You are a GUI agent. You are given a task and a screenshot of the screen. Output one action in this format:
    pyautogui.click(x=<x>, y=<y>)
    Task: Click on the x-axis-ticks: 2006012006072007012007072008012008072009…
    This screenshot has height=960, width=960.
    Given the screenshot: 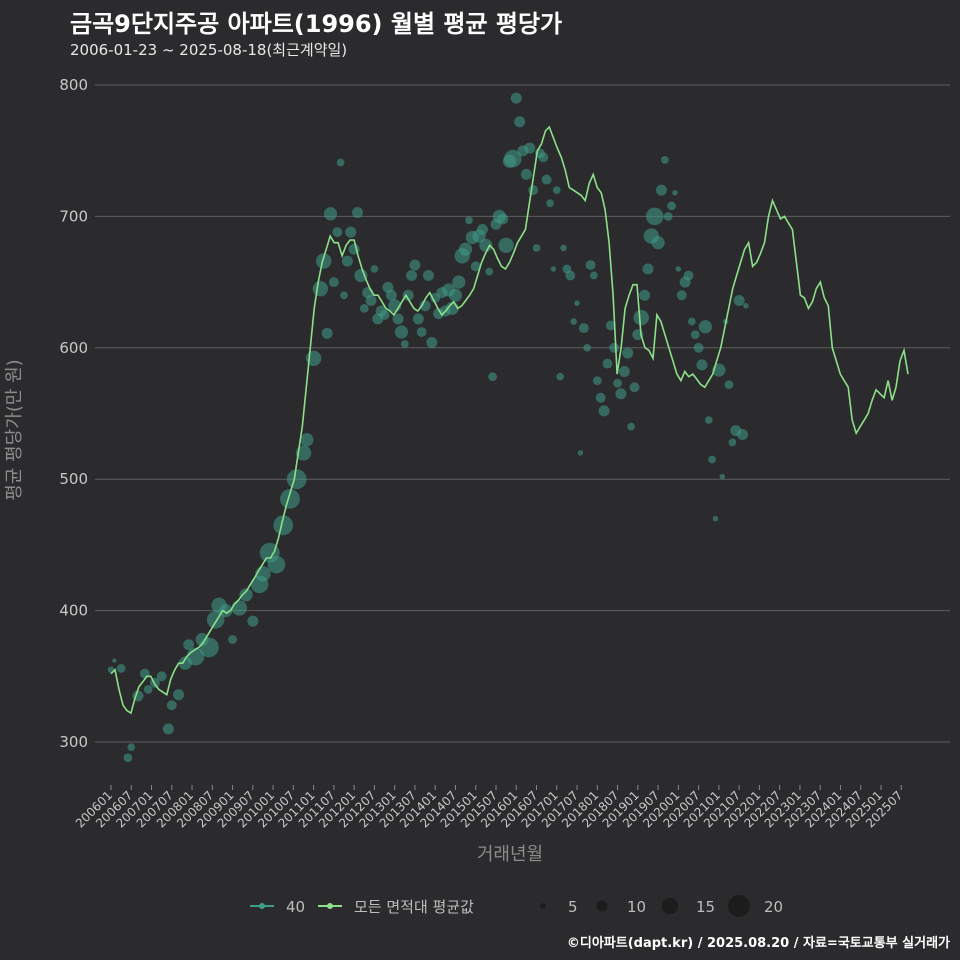 What is the action you would take?
    pyautogui.click(x=489, y=808)
    